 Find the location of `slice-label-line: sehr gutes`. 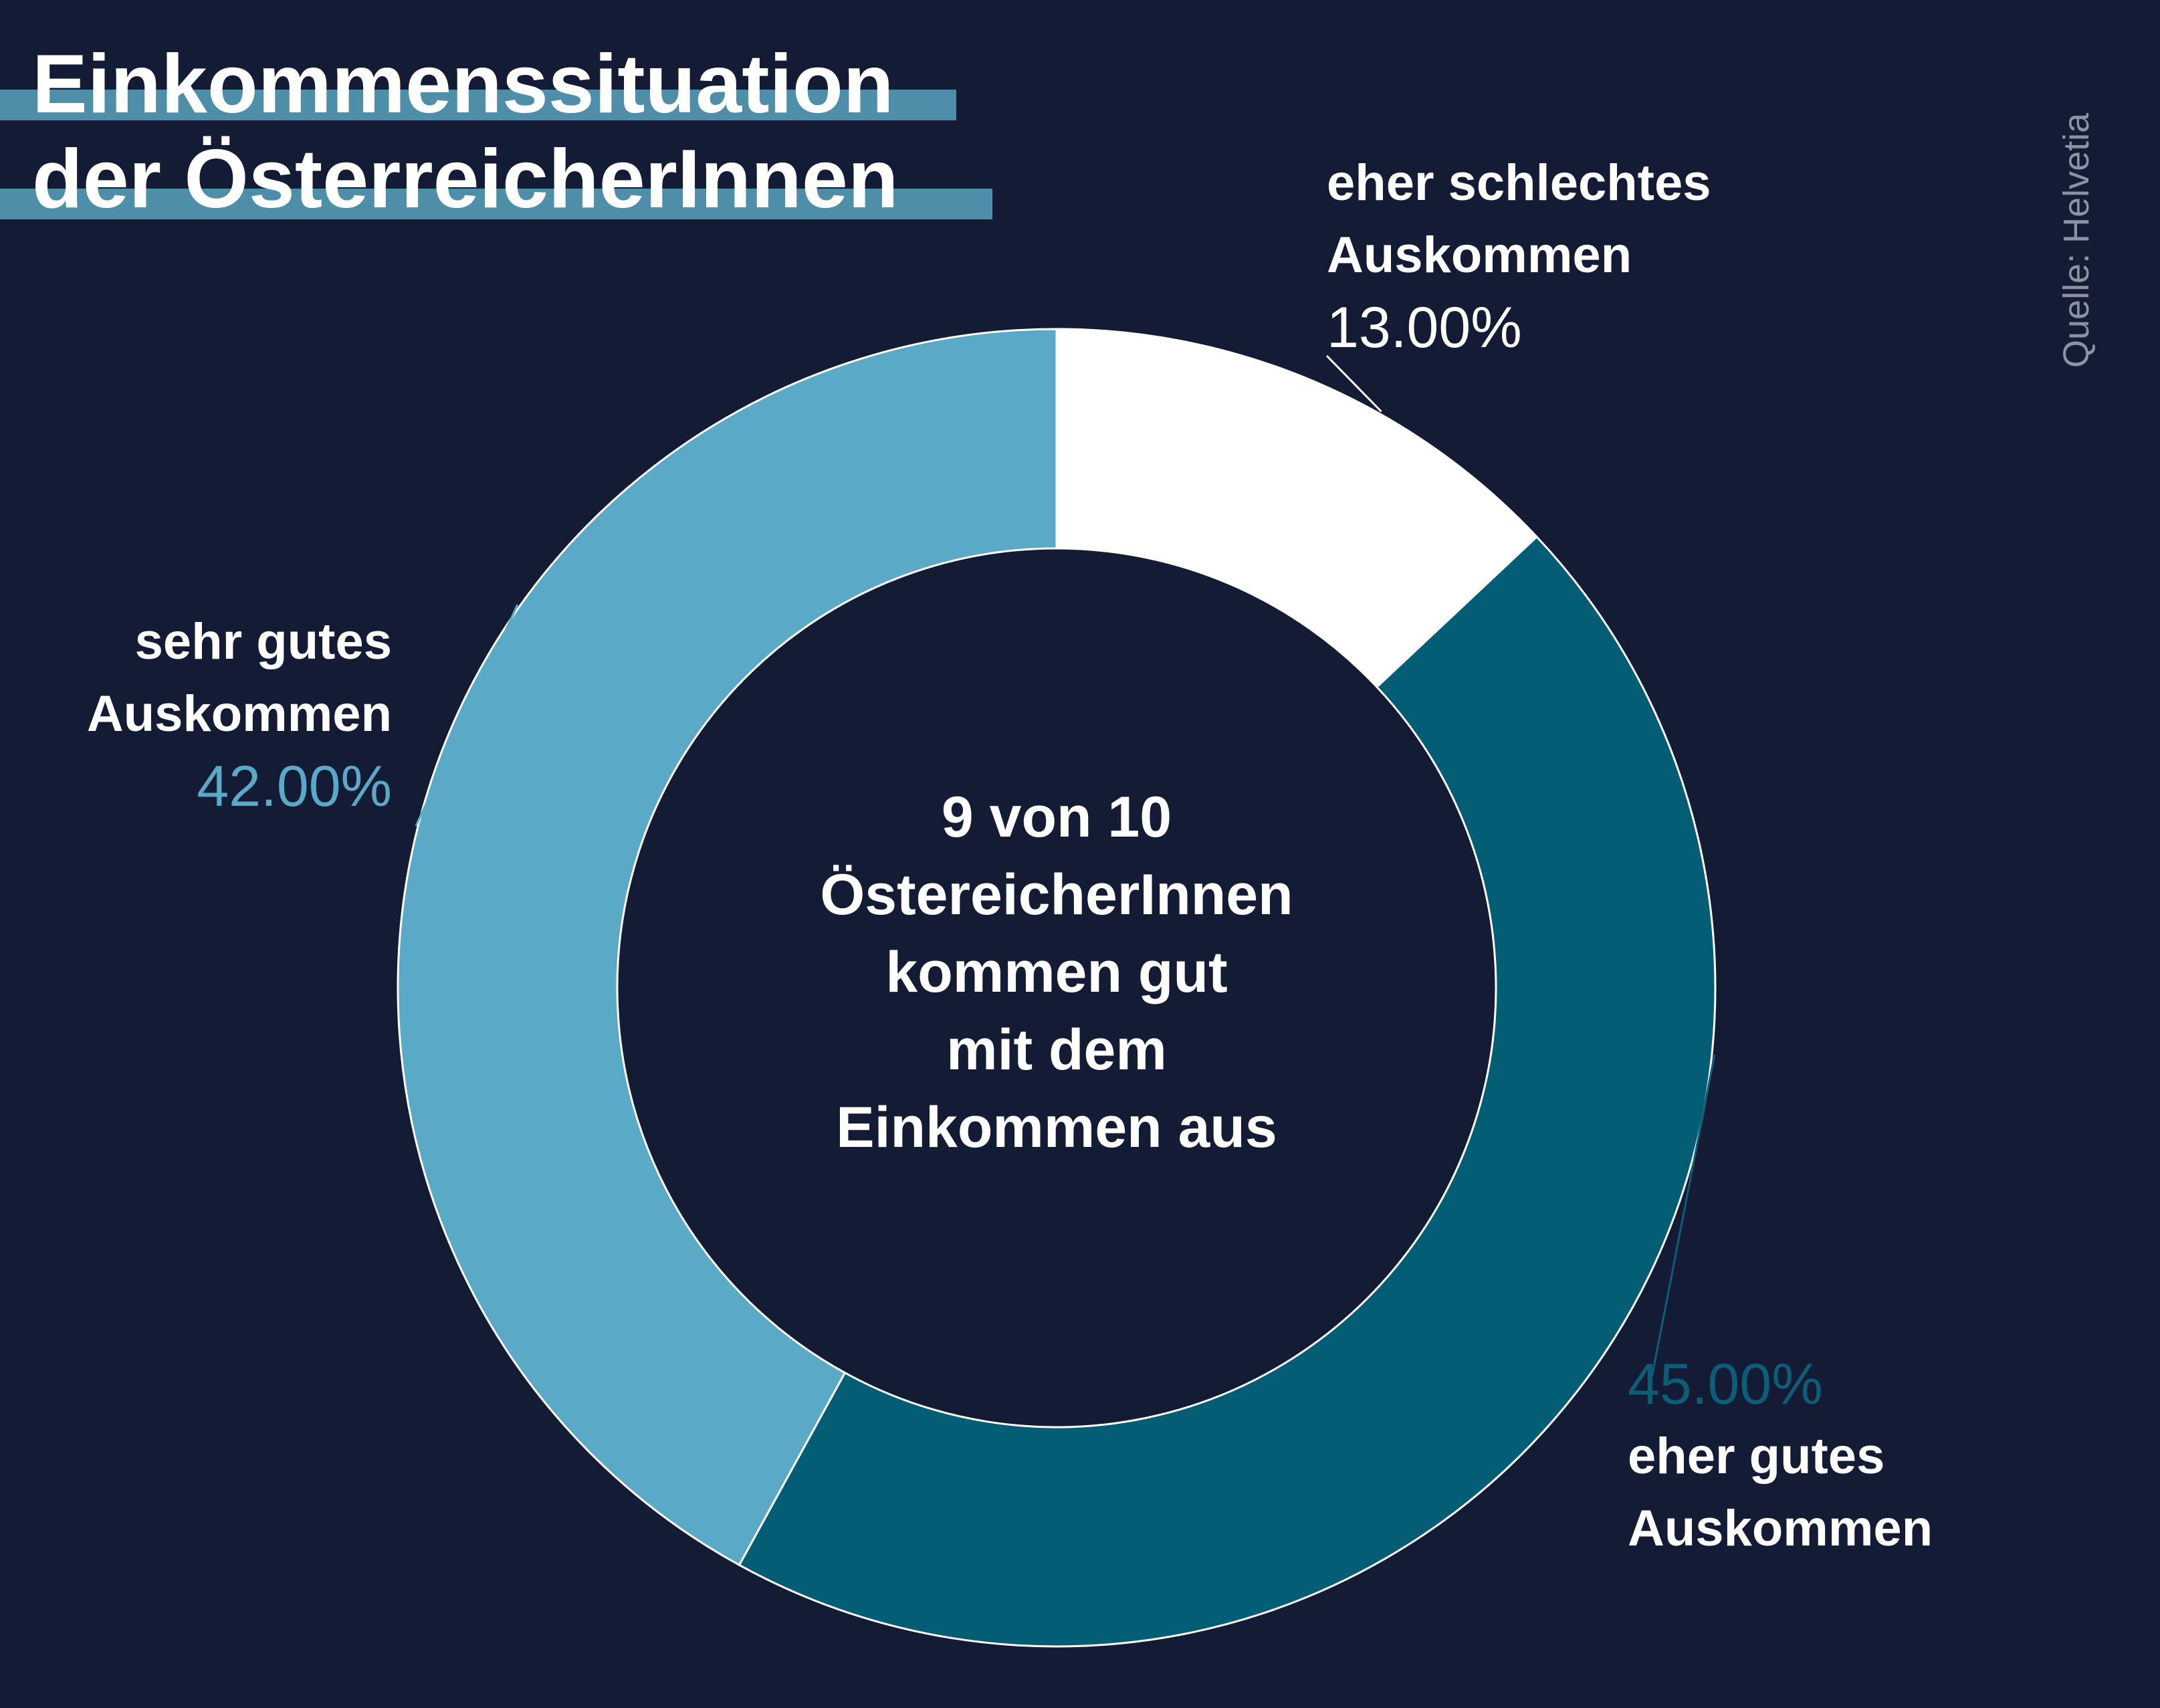

slice-label-line: sehr gutes is located at coordinates (263, 641).